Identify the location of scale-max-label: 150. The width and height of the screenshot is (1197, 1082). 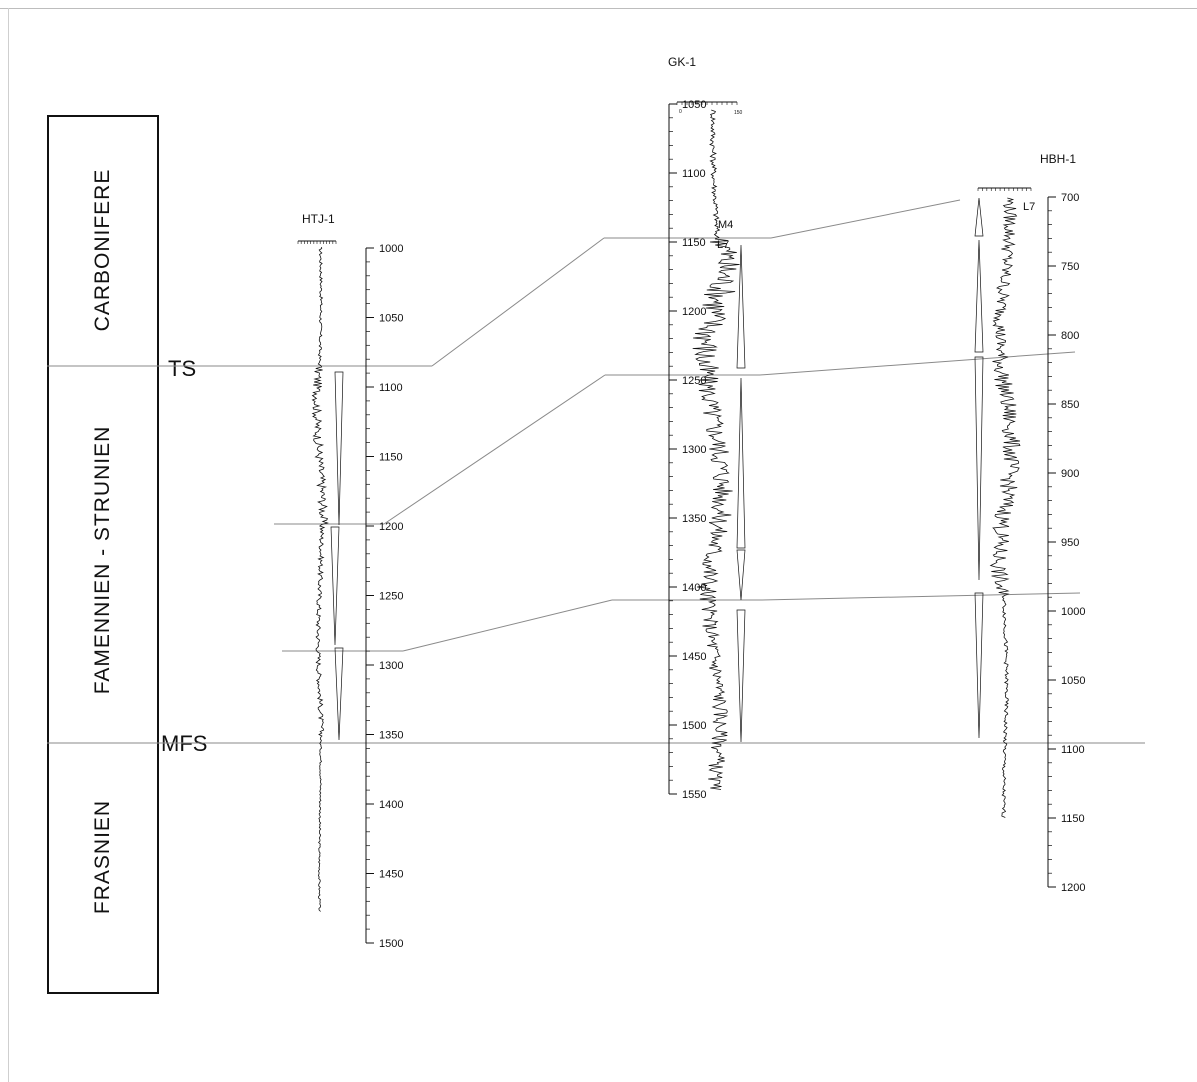
(738, 113).